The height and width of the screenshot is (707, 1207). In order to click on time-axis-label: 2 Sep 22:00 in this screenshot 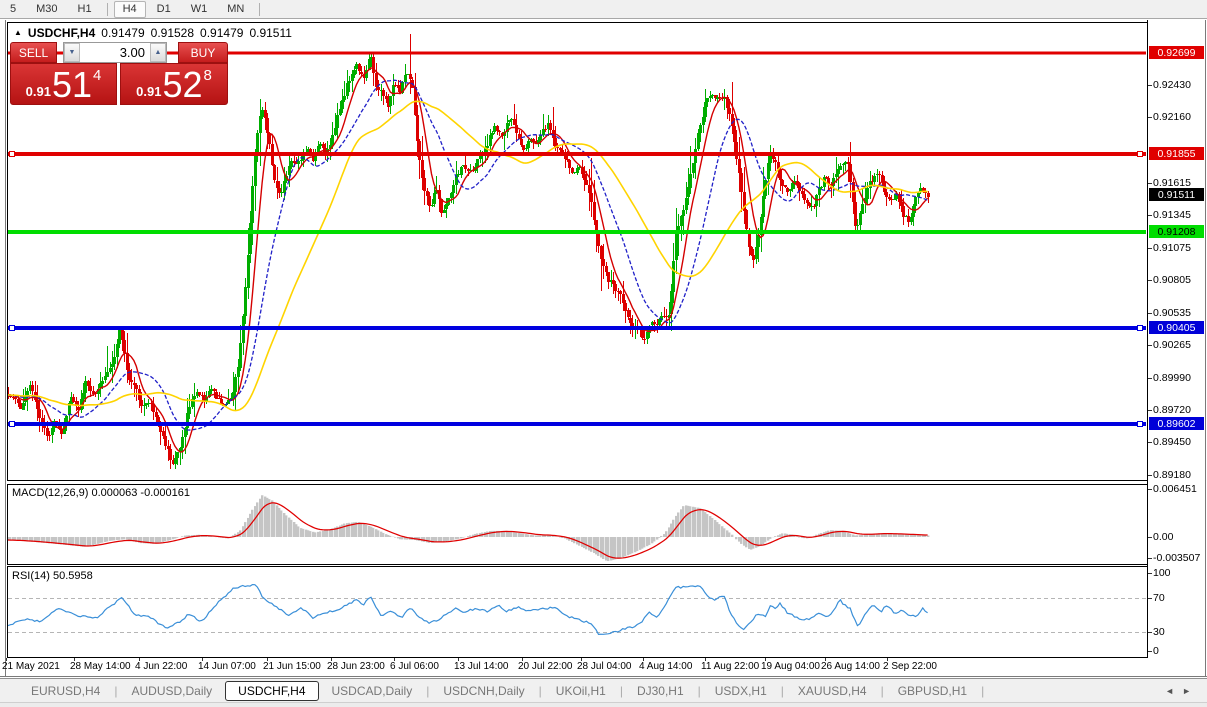, I will do `click(910, 666)`.